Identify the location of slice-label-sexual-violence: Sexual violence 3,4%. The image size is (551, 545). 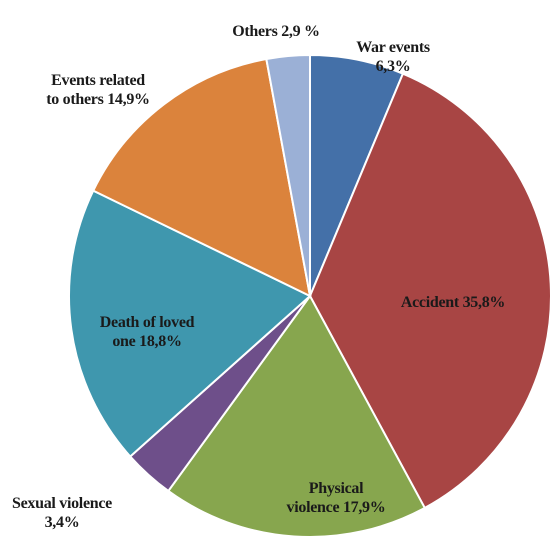
(62, 513).